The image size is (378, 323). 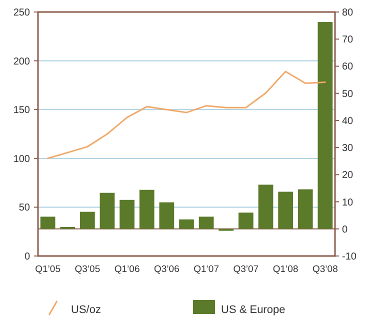 What do you see at coordinates (349, 257) in the screenshot?
I see `y2-tick-label: -10` at bounding box center [349, 257].